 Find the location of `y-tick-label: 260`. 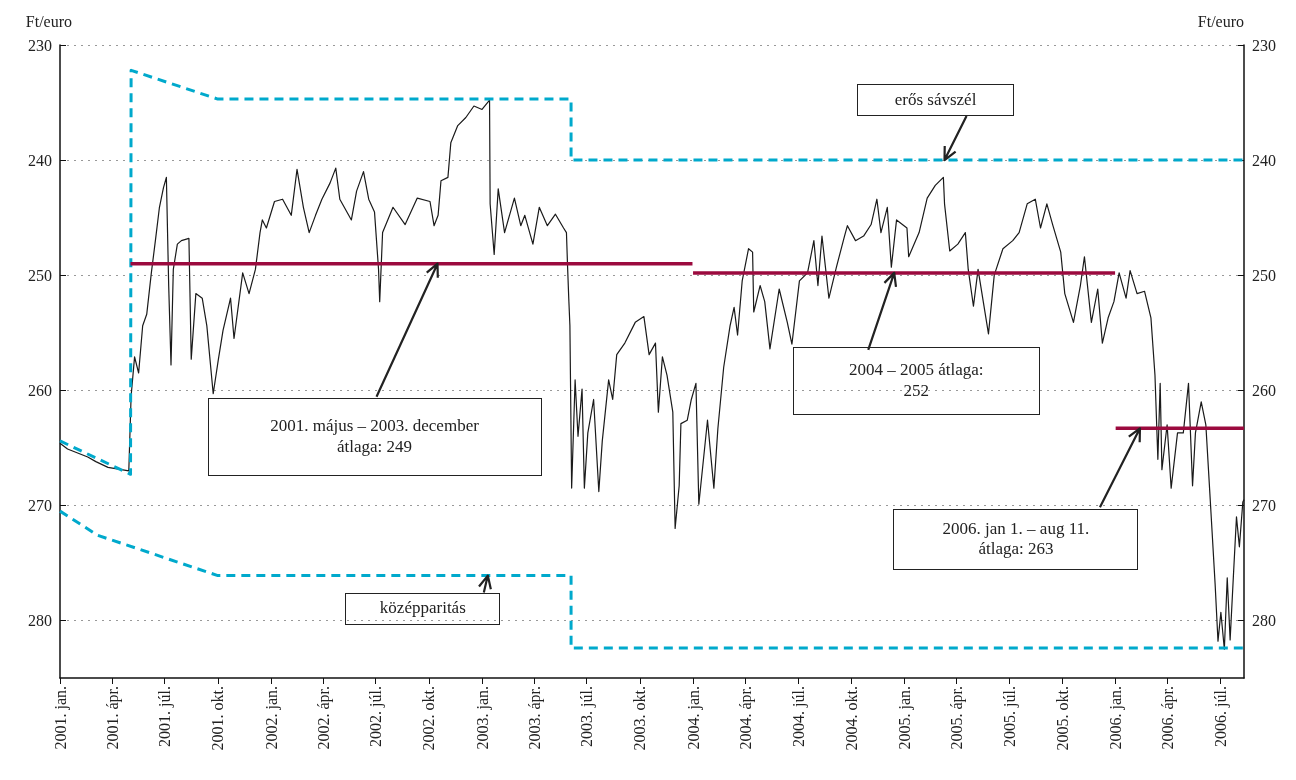

y-tick-label: 260 is located at coordinates (40, 390).